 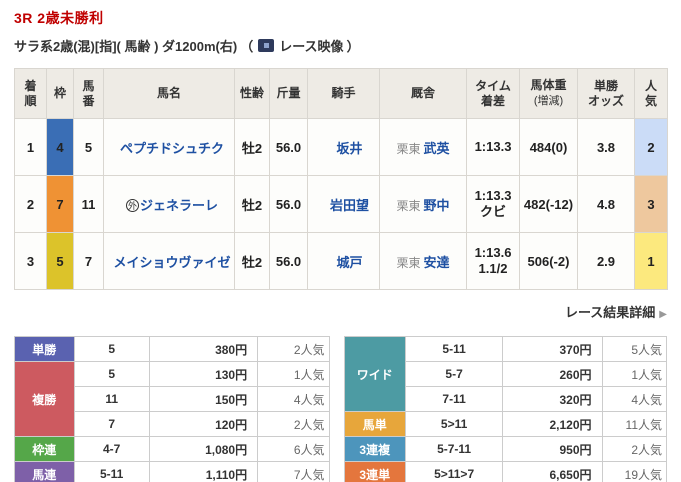 What do you see at coordinates (293, 449) in the screenshot?
I see `payout-popularity: 6人気` at bounding box center [293, 449].